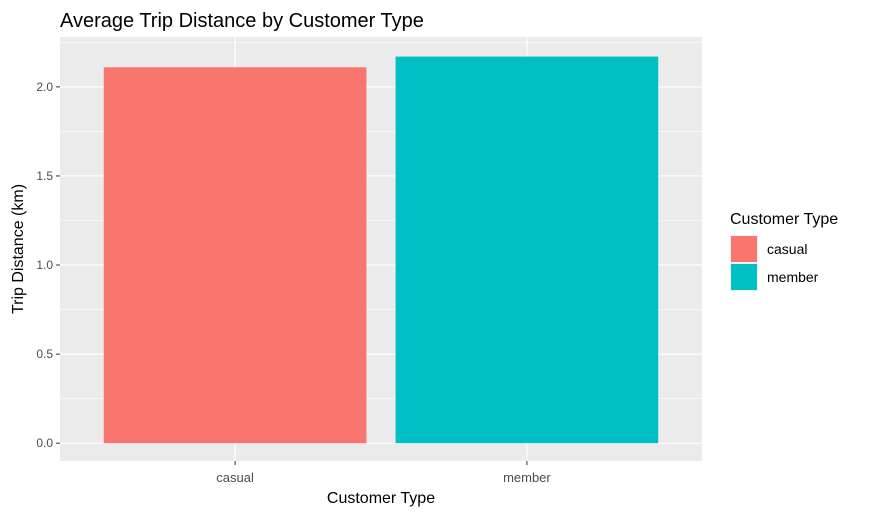 The image size is (871, 521). Describe the element at coordinates (44, 265) in the screenshot. I see `y-tick-label: 1.0` at that location.